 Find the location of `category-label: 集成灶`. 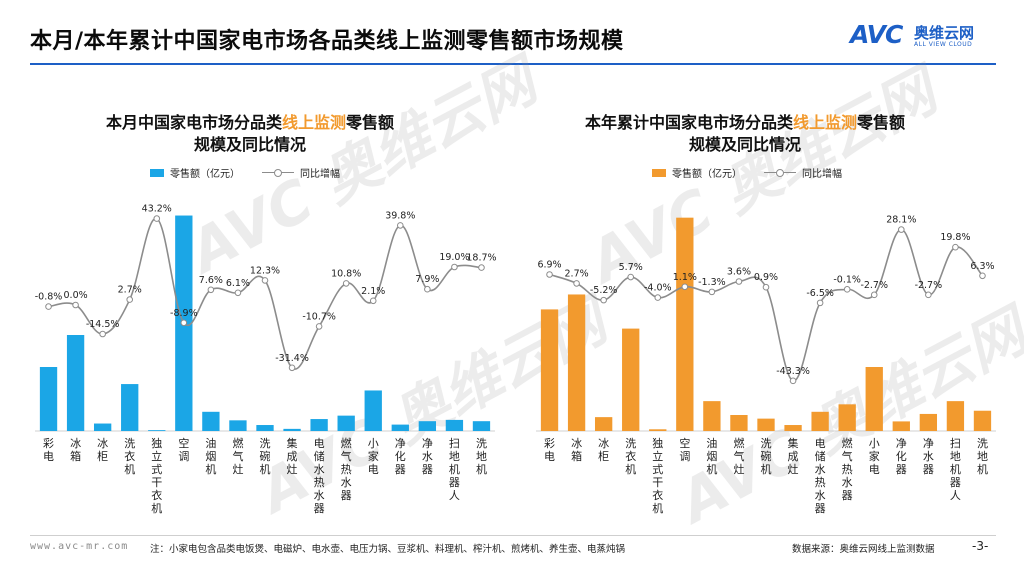

category-label: 集成灶 is located at coordinates (793, 456).